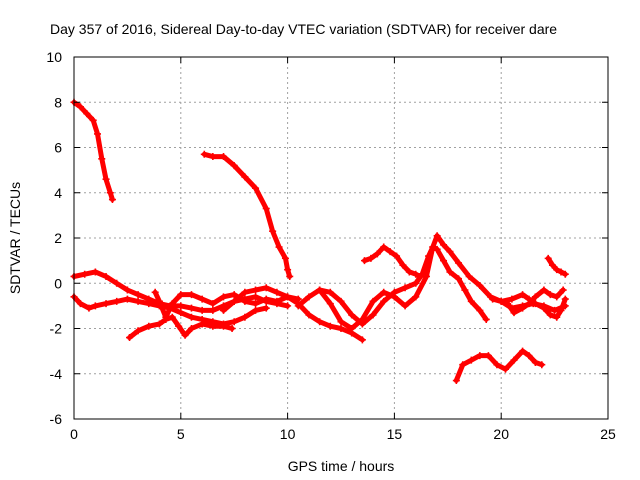 The height and width of the screenshot is (480, 640). What do you see at coordinates (181, 434) in the screenshot?
I see `x-tick-label: 5` at bounding box center [181, 434].